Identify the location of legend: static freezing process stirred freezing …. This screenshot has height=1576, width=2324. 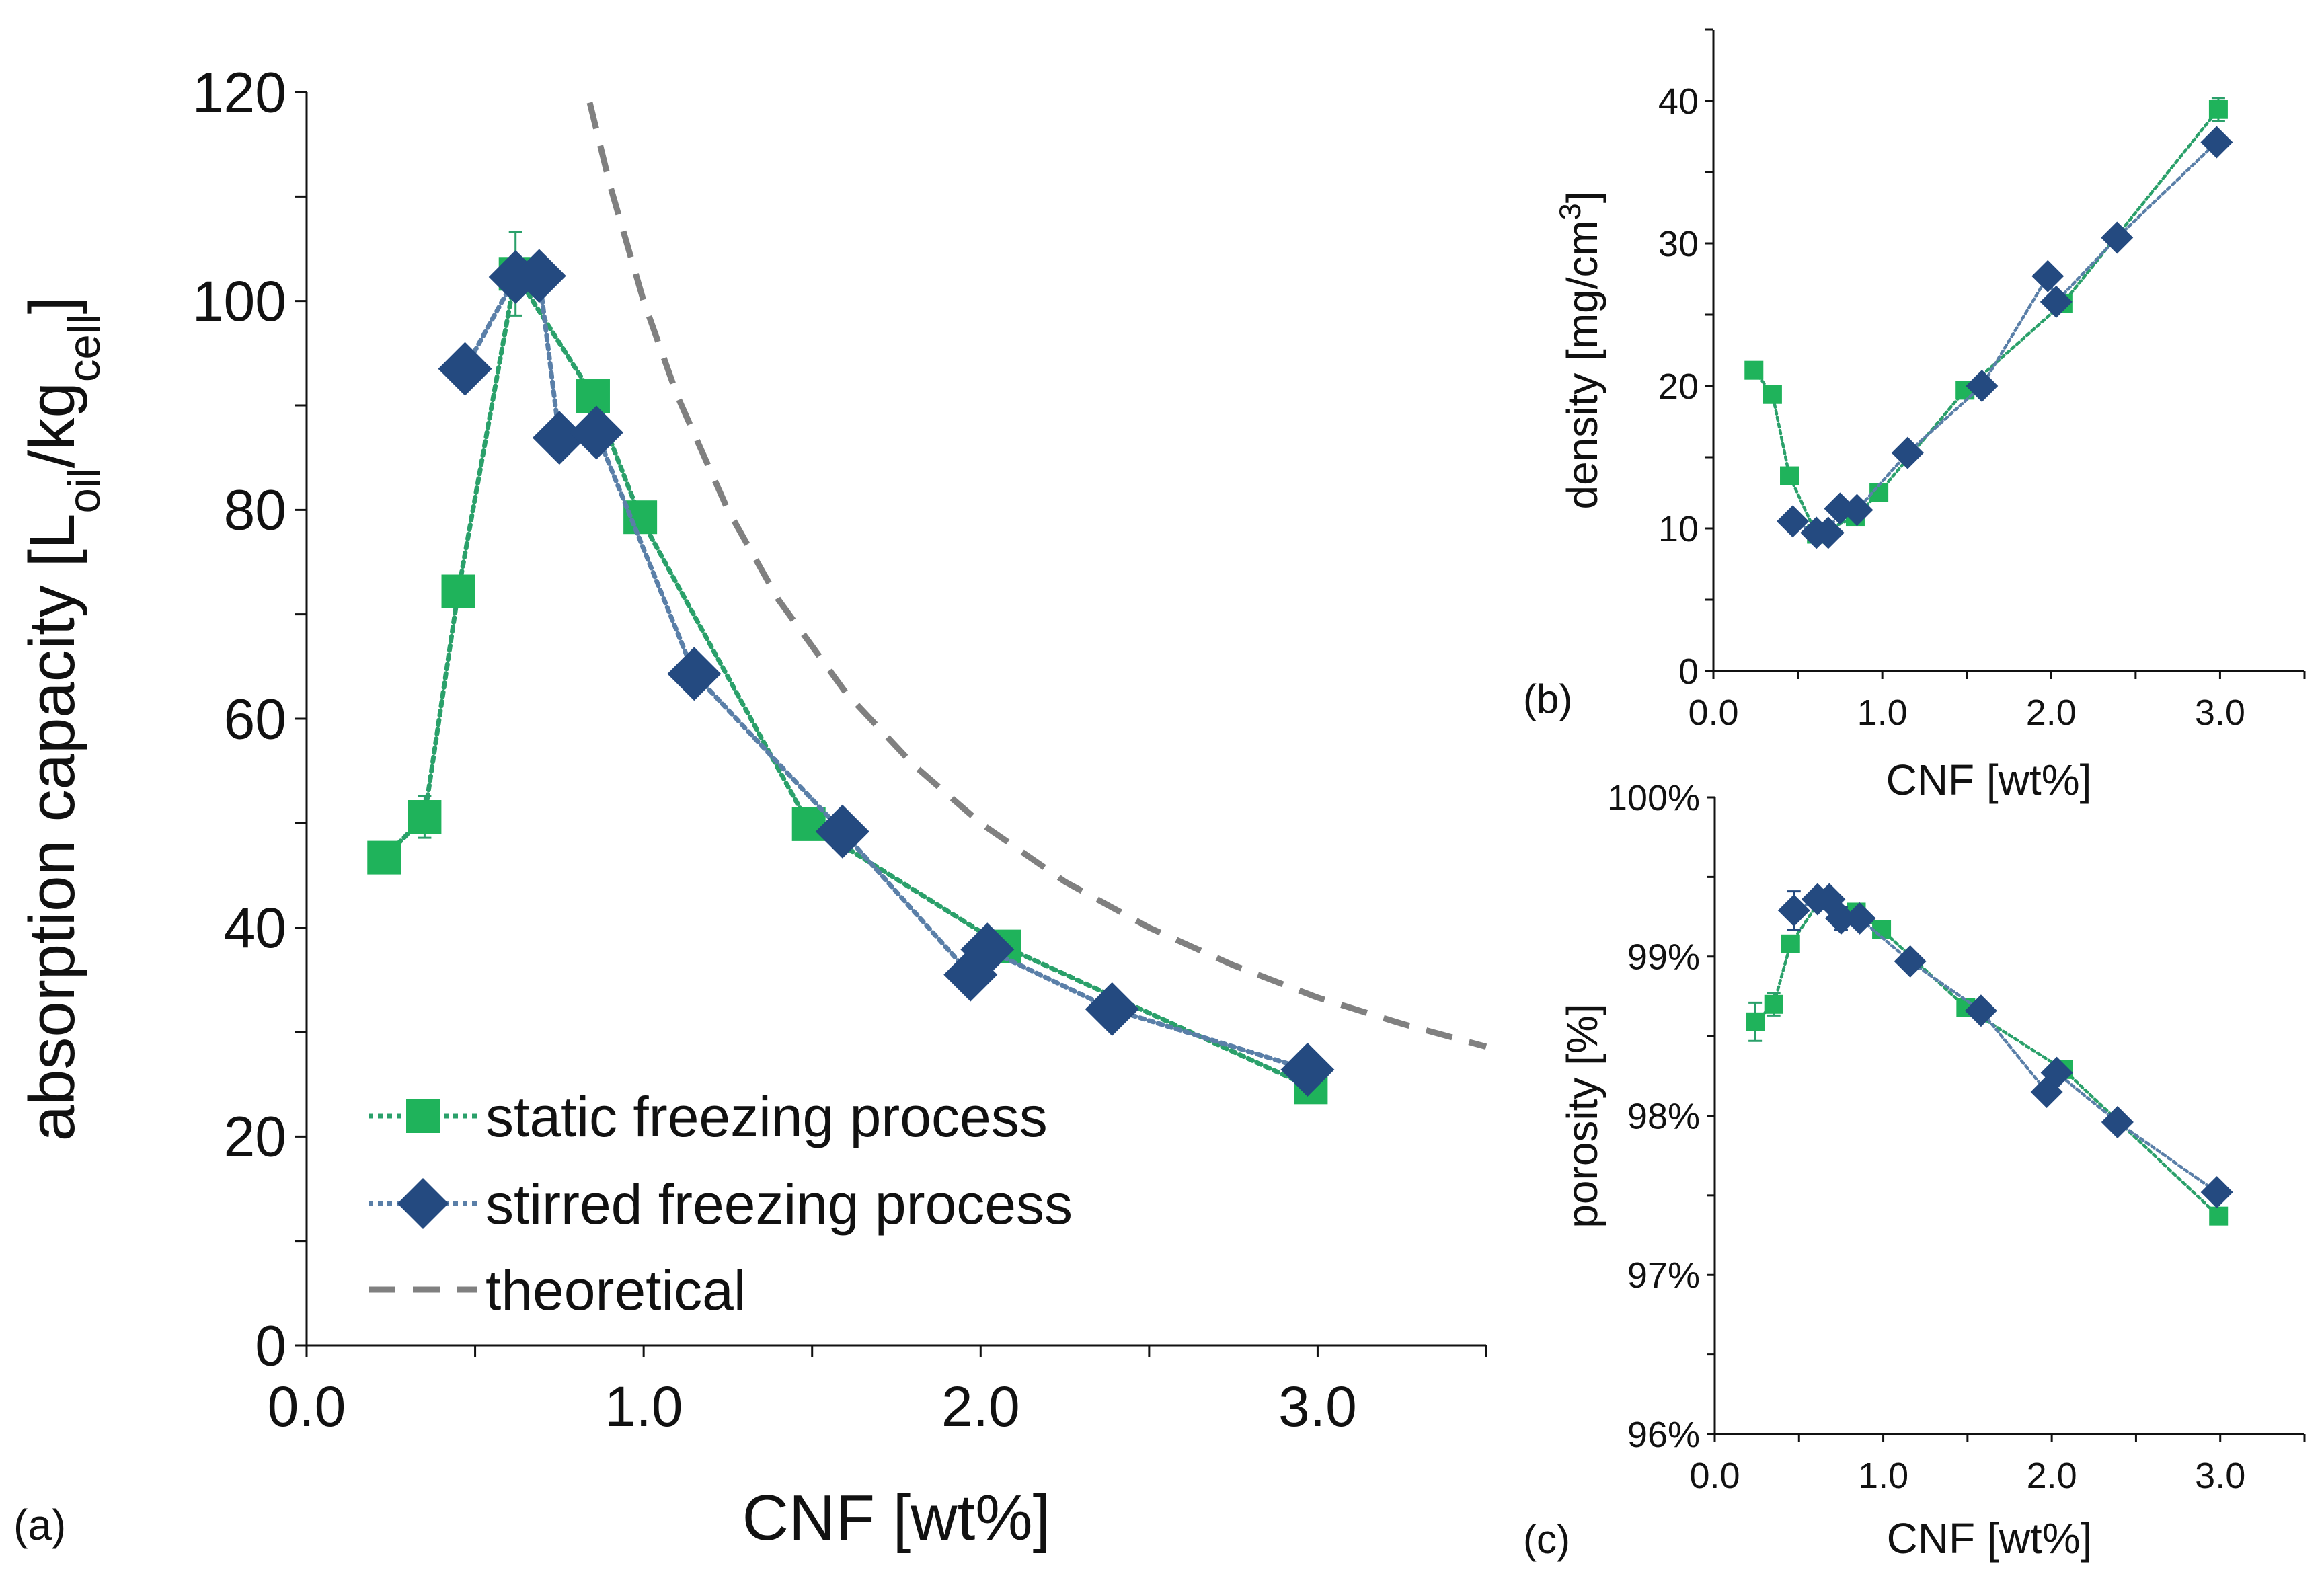
(721, 1203).